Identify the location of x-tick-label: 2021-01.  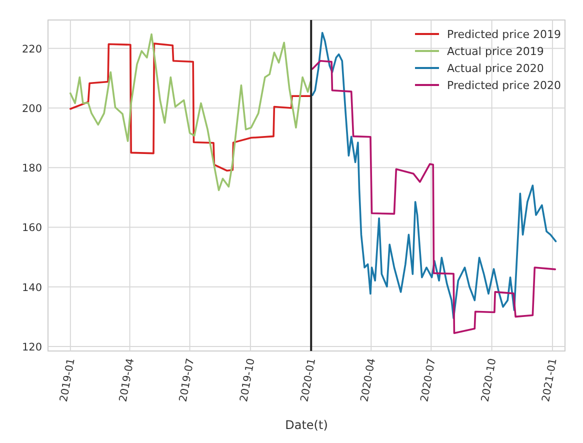
(550, 380).